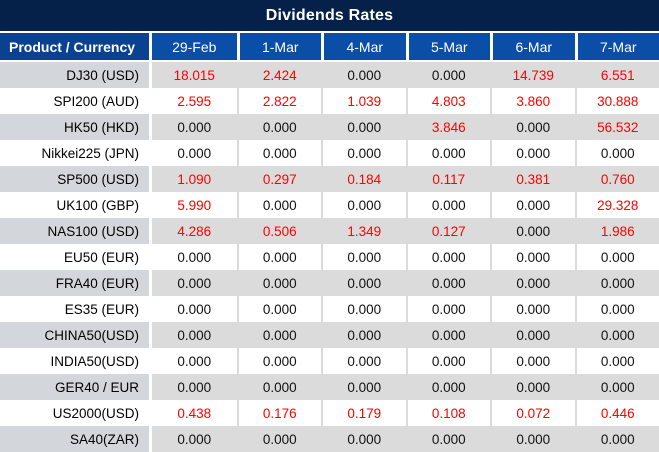 The width and height of the screenshot is (659, 452). I want to click on table-row: EU50 (EUR) 0.000 0.000 0.000 0.000 0.000 0.000, so click(329, 257).